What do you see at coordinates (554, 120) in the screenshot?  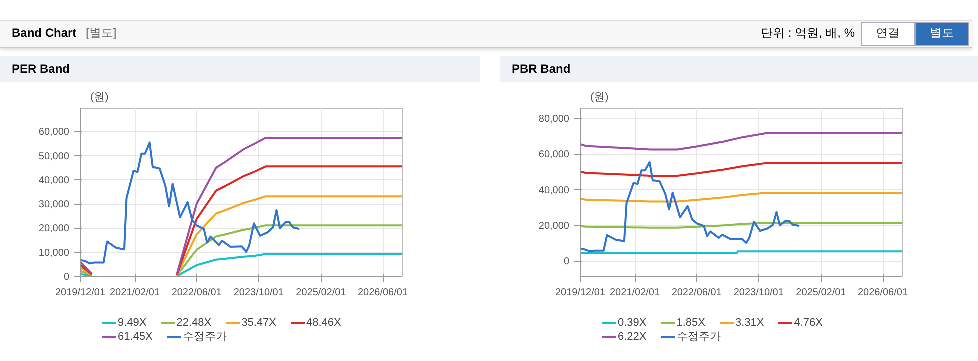 I see `y-tick-label: 80,000` at bounding box center [554, 120].